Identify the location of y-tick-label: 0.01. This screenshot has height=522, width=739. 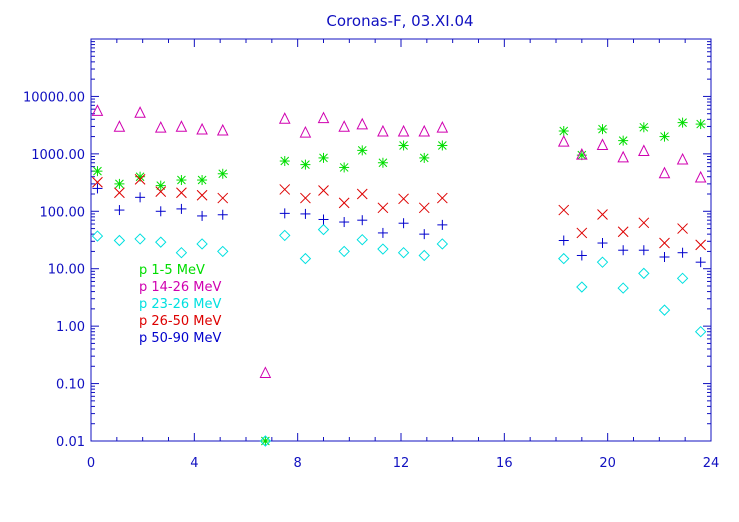
(70, 442).